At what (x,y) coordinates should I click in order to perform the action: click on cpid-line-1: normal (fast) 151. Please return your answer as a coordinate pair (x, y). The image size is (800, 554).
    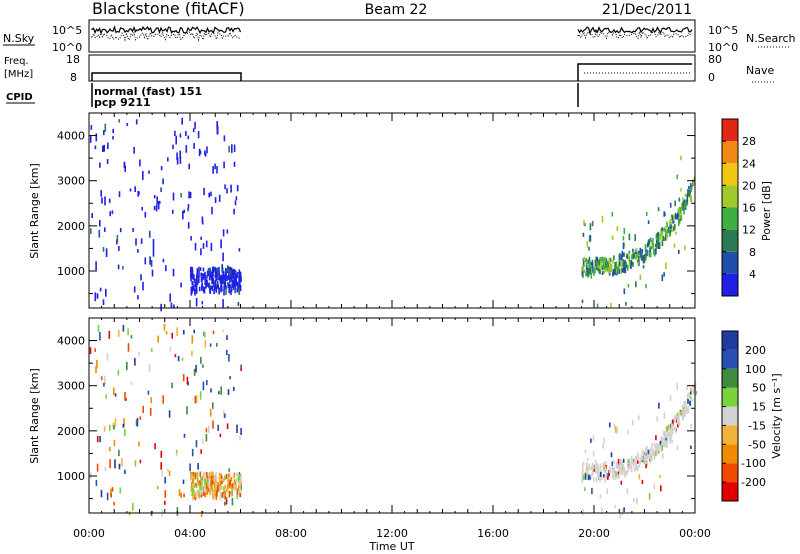
    Looking at the image, I should click on (148, 91).